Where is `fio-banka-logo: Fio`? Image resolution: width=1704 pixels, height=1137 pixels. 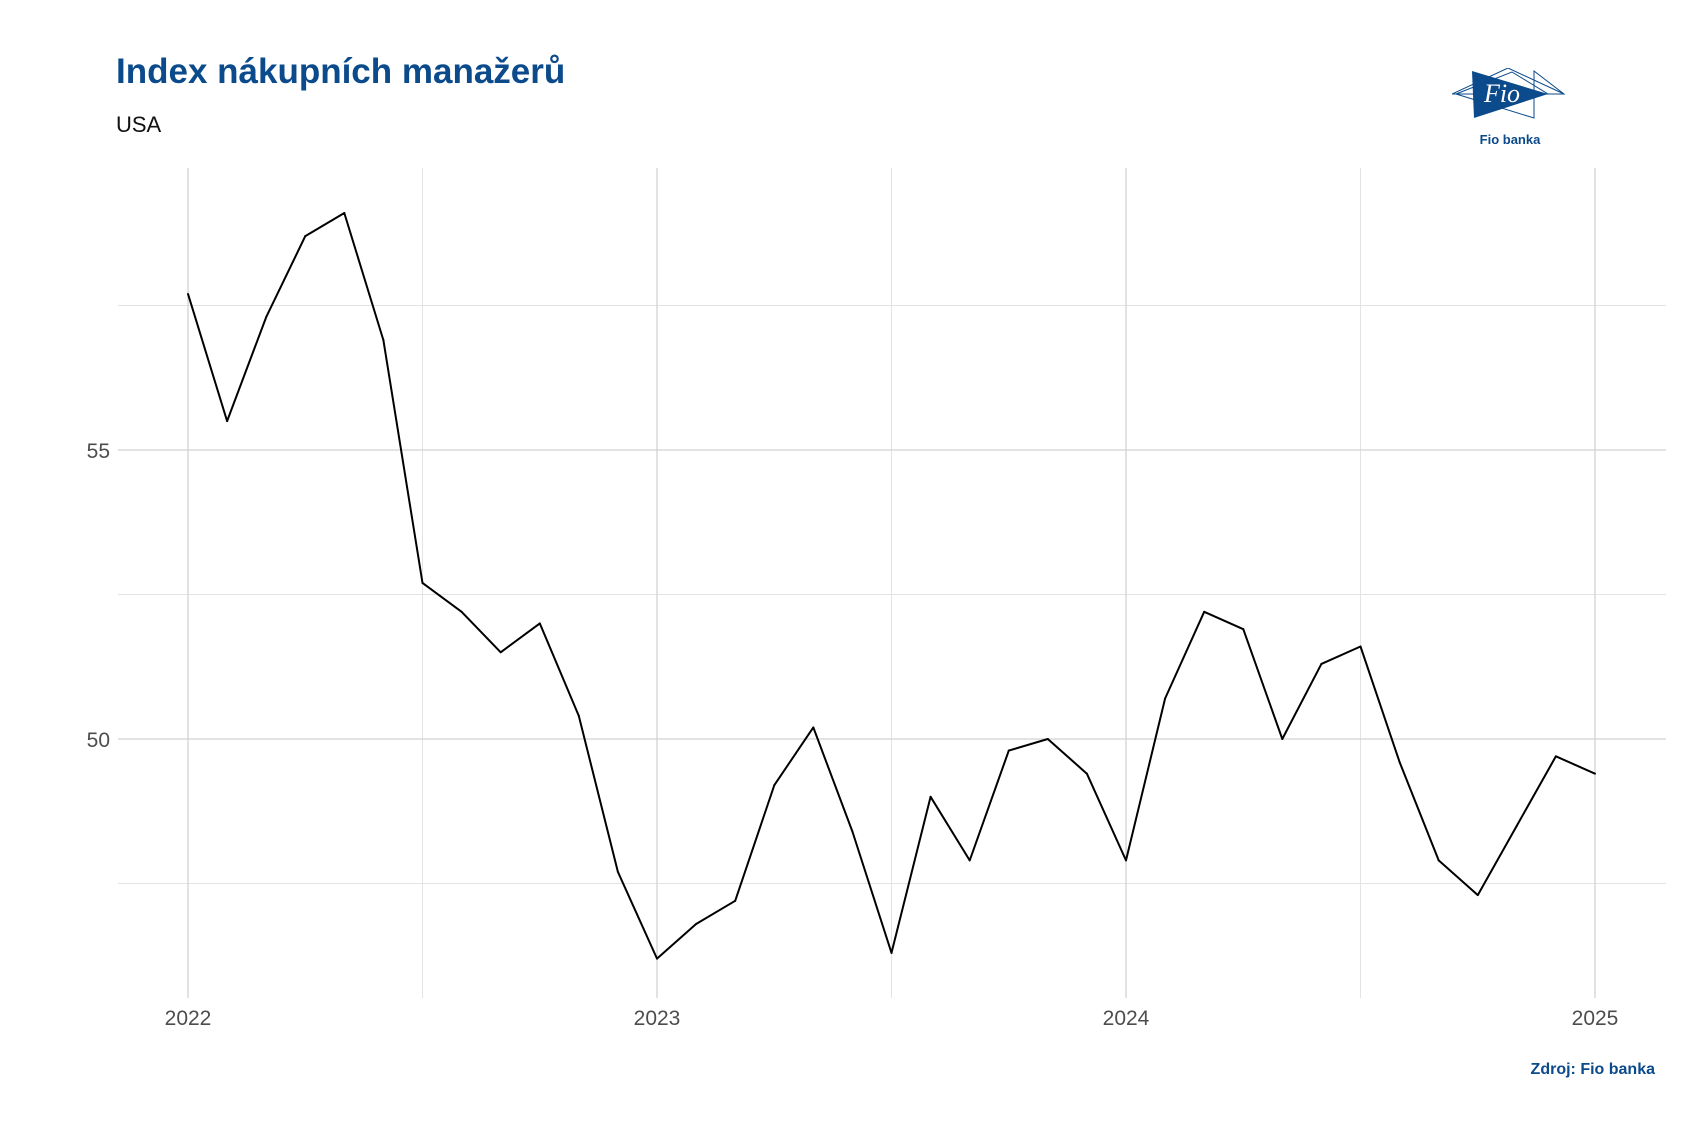 fio-banka-logo: Fio is located at coordinates (1509, 93).